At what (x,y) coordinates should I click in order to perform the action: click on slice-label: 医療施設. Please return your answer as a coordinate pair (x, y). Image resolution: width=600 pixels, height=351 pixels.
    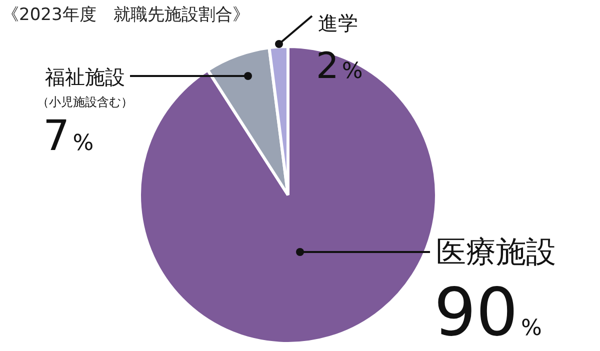
    Looking at the image, I should click on (496, 252).